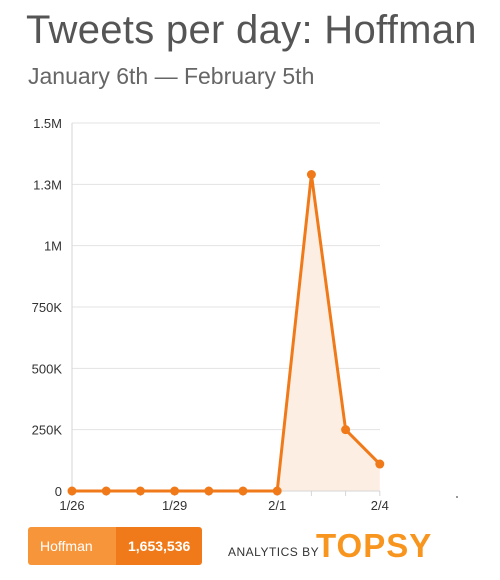 The height and width of the screenshot is (580, 500). Describe the element at coordinates (47, 430) in the screenshot. I see `y-tick-label: 250K` at that location.